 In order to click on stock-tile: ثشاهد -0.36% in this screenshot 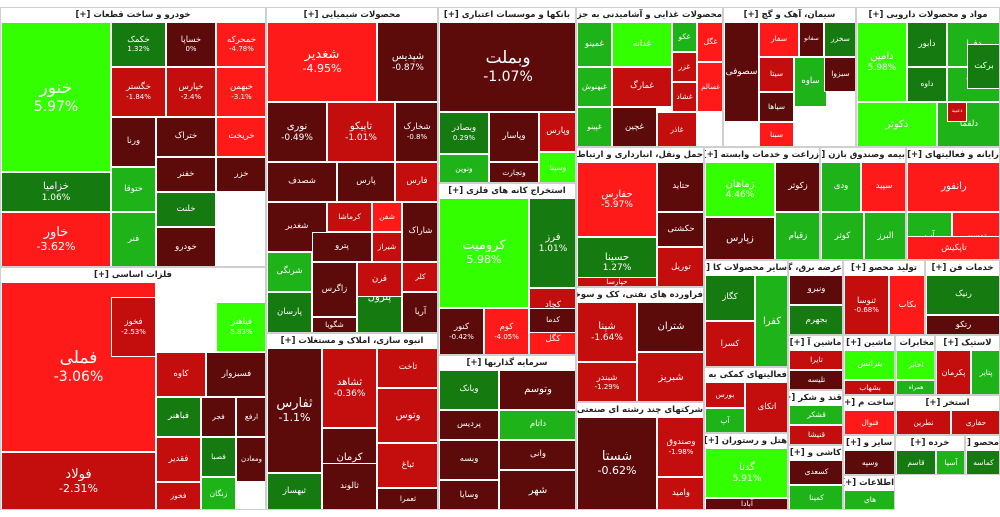, I will do `click(349, 388)`.